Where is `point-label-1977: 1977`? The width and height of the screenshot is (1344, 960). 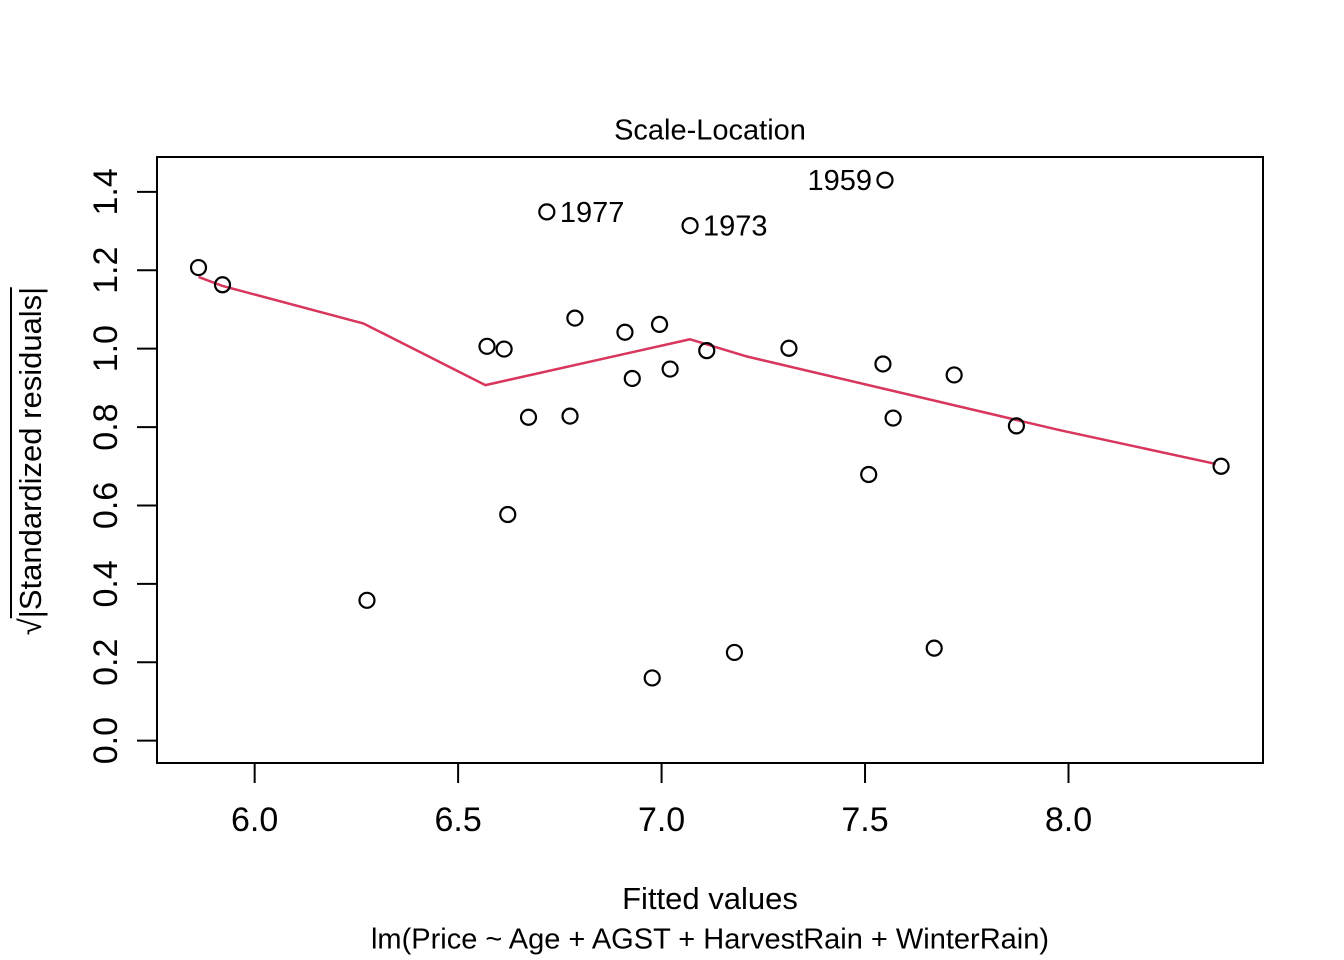 point-label-1977: 1977 is located at coordinates (592, 213).